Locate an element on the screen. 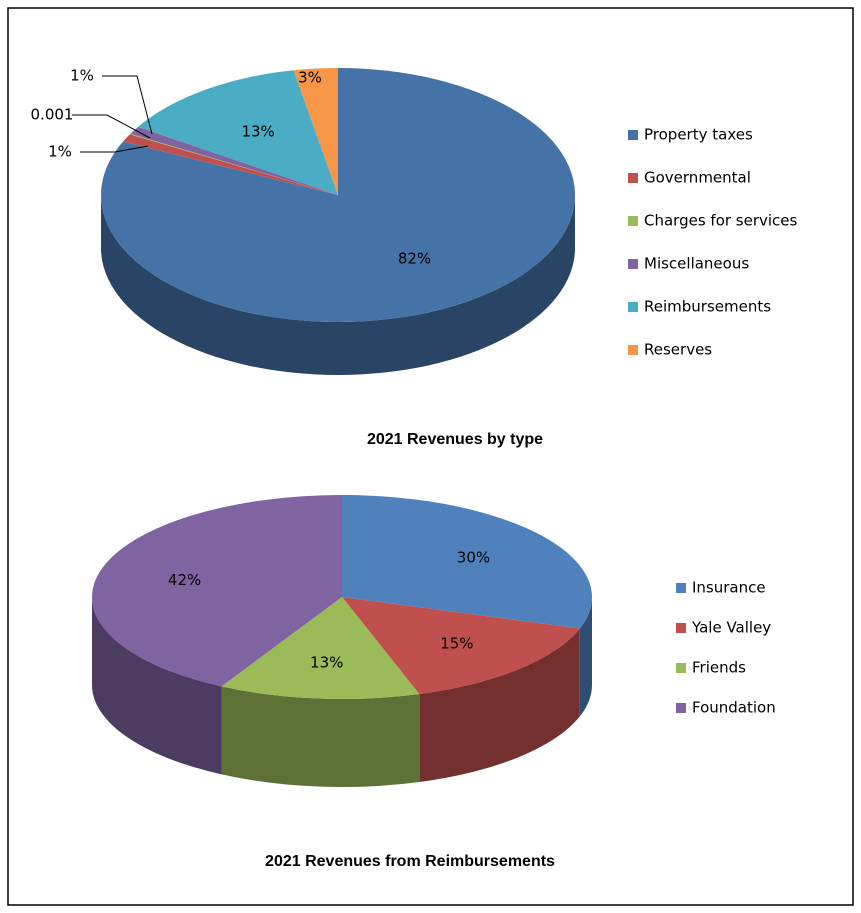 Image resolution: width=861 pixels, height=913 pixels. data-label: 82% is located at coordinates (414, 259).